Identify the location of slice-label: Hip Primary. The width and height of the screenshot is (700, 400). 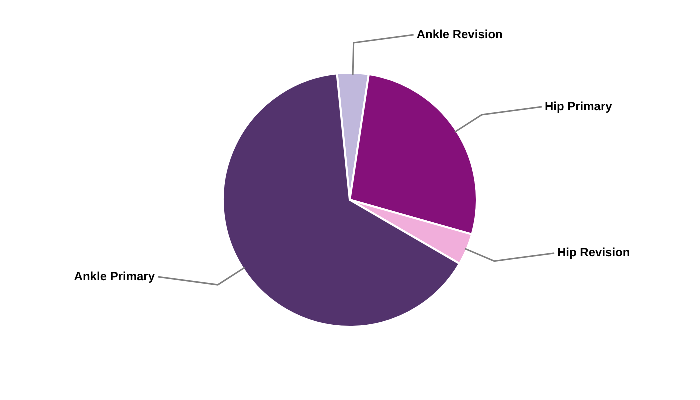
(578, 106).